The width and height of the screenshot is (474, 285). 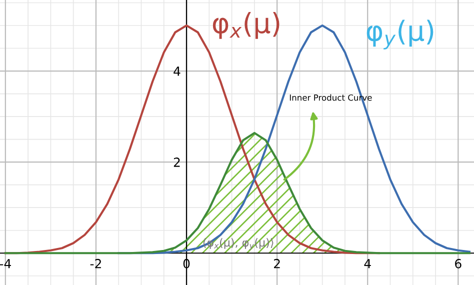 I want to click on x-tick-label: 6, so click(x=458, y=263).